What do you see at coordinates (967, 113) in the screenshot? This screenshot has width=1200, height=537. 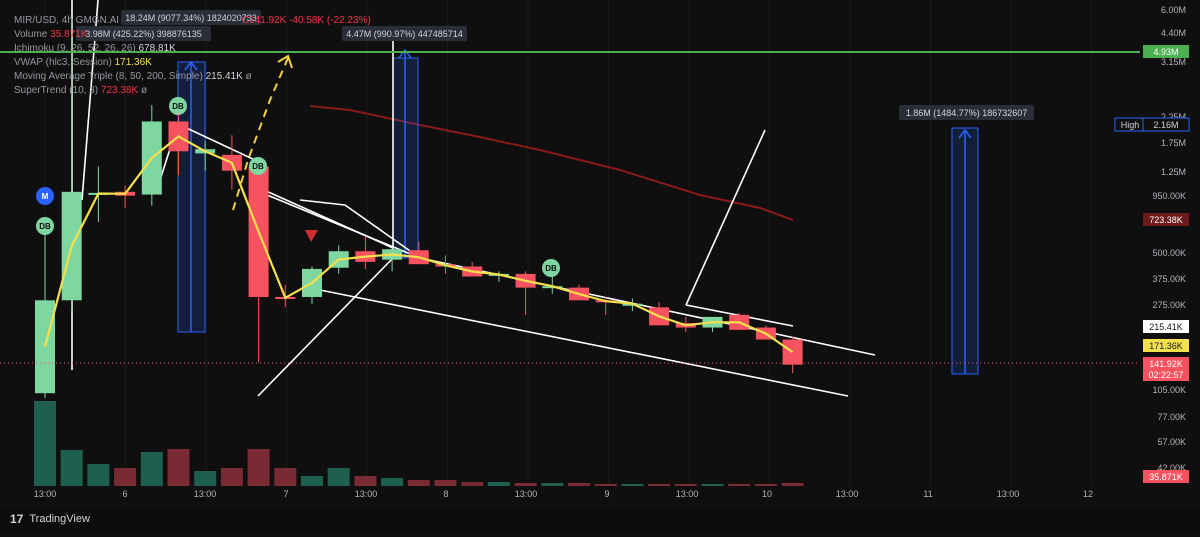 I see `measure-text: 1.86M (1484.77%) 186732607` at bounding box center [967, 113].